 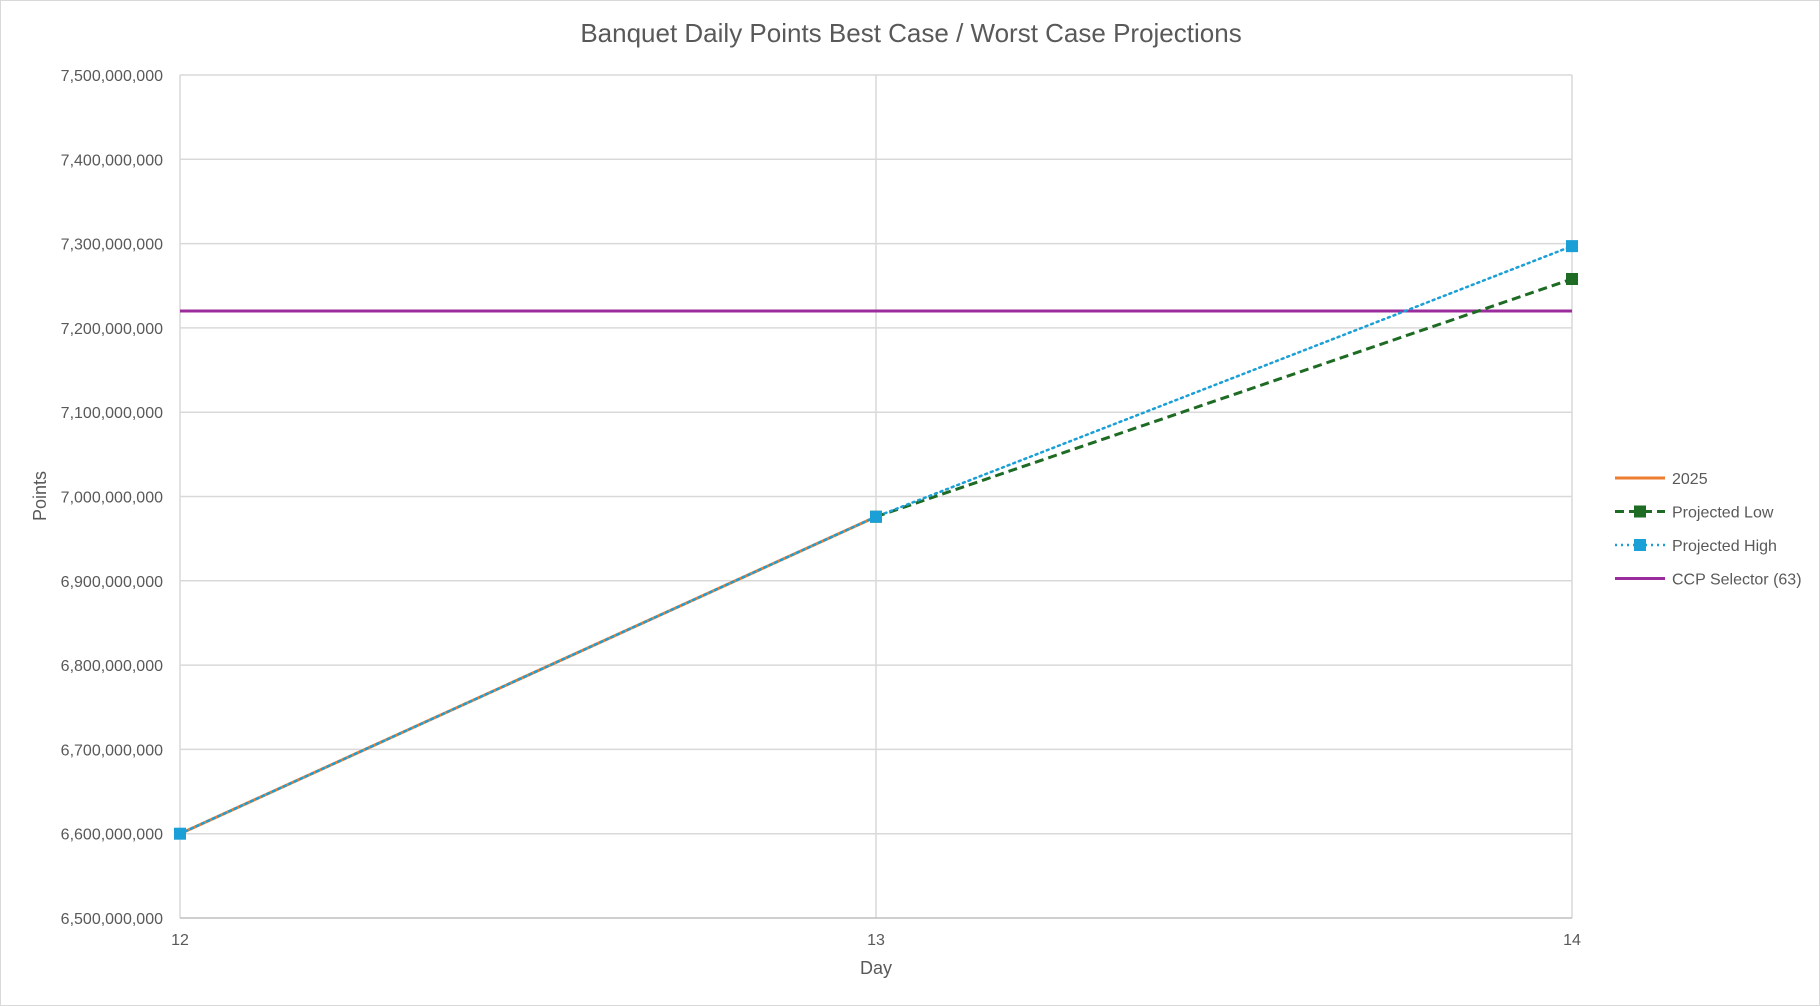 I want to click on y-tick-label: 6,500,000,000, so click(x=112, y=919).